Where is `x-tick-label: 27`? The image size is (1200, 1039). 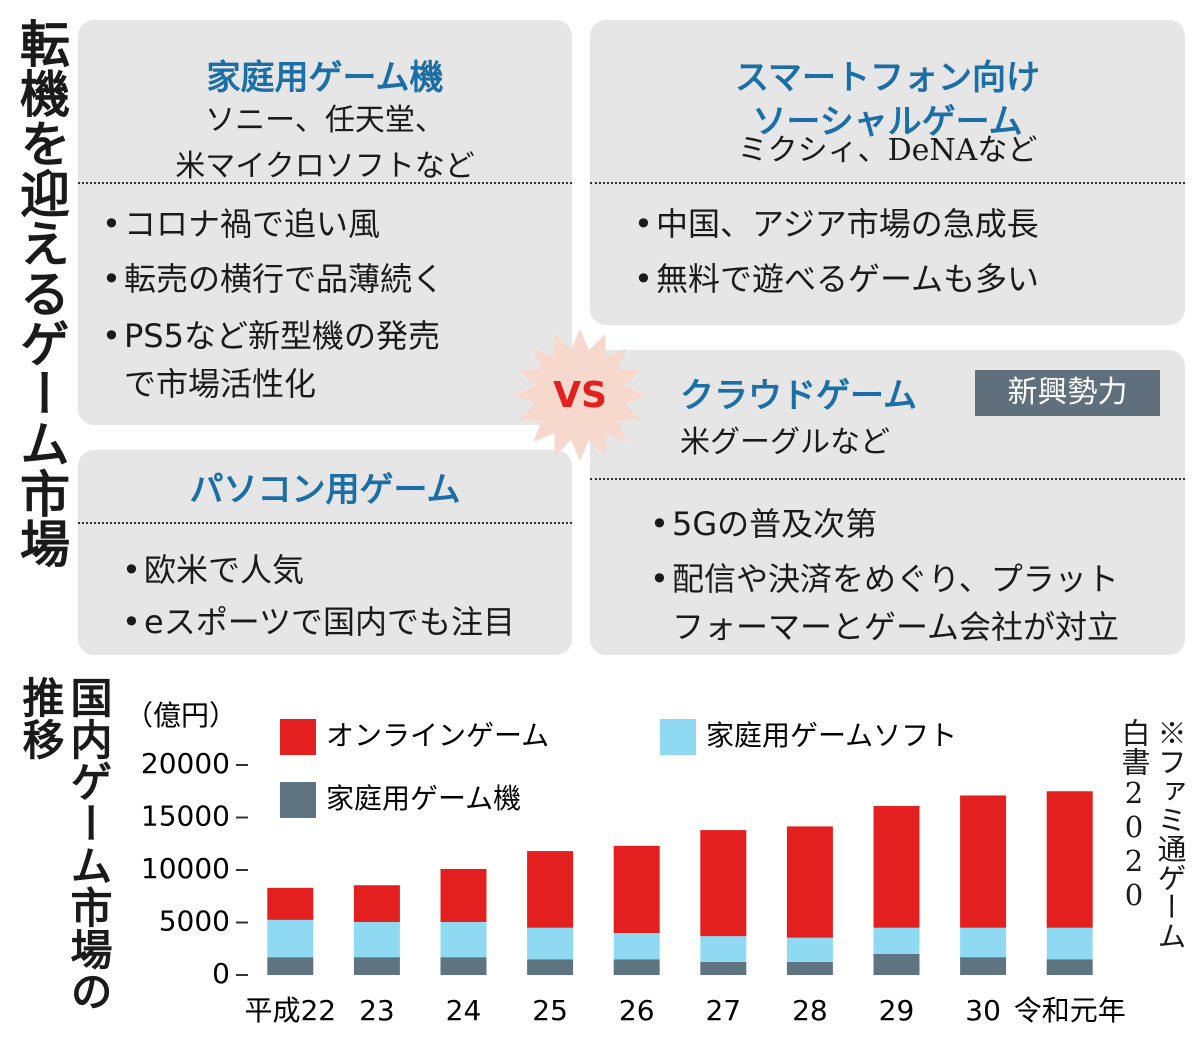 x-tick-label: 27 is located at coordinates (723, 1010).